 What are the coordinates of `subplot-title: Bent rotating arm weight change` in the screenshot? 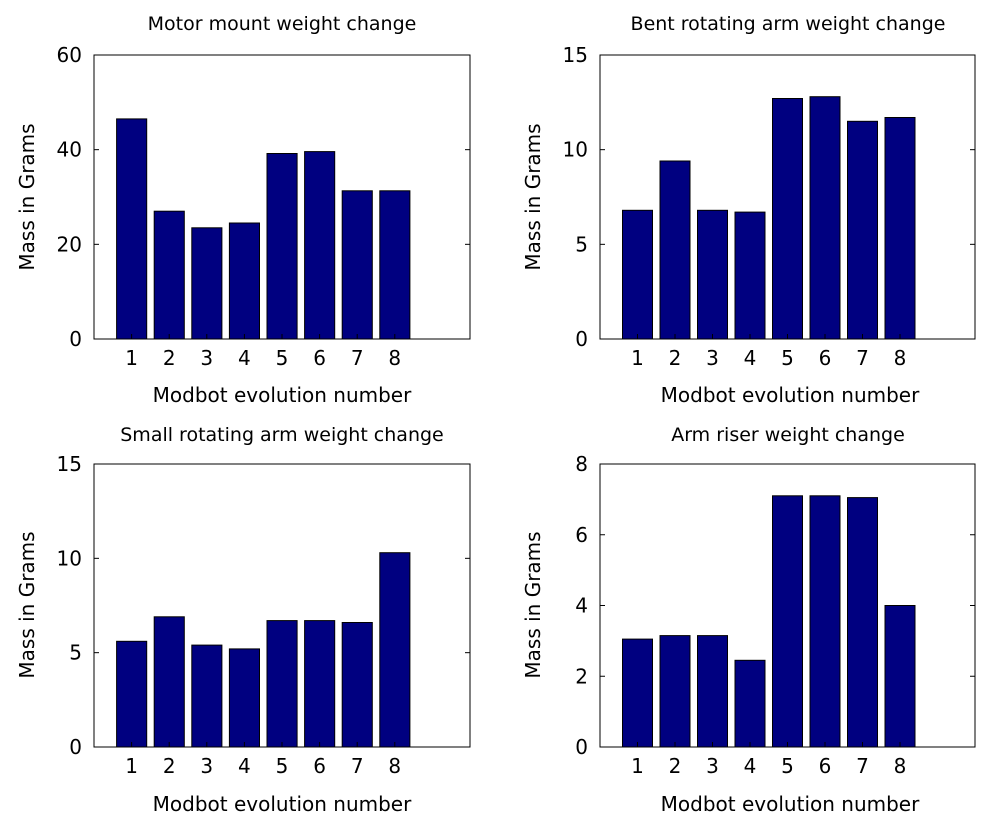 It's located at (788, 24).